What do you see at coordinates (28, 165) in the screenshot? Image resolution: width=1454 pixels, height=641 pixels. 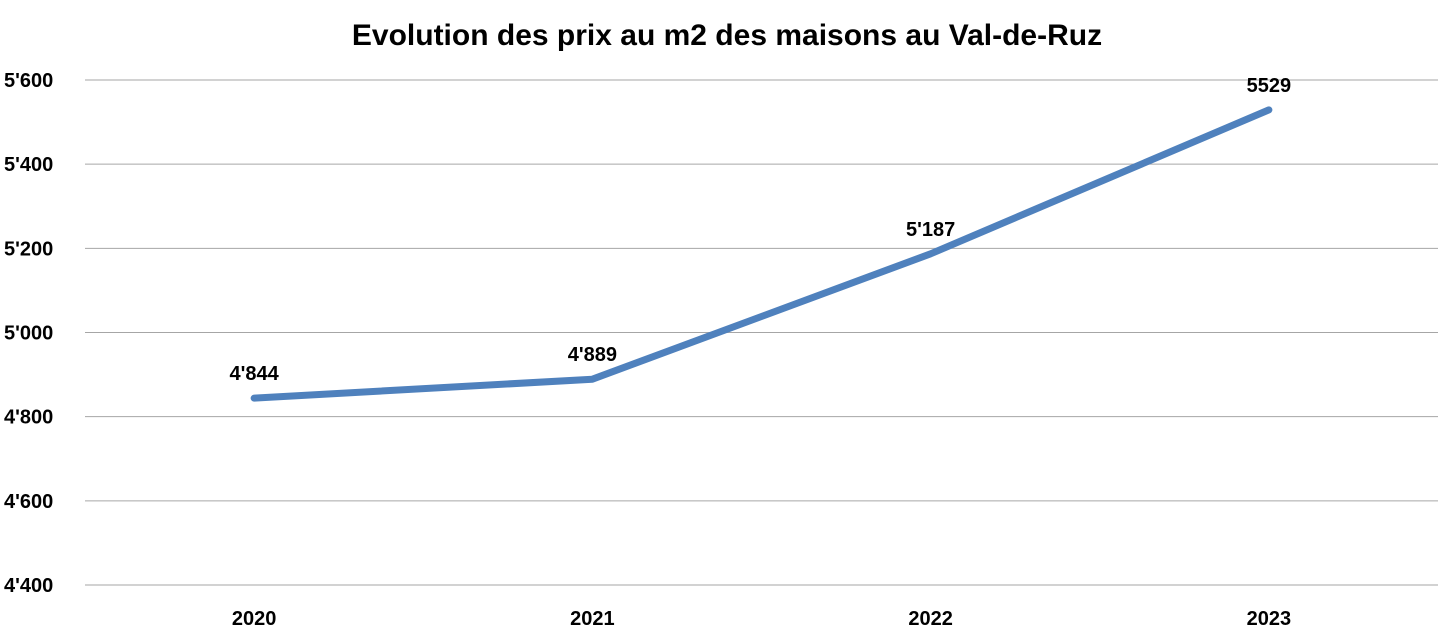 I see `y-tick-label: 5'400` at bounding box center [28, 165].